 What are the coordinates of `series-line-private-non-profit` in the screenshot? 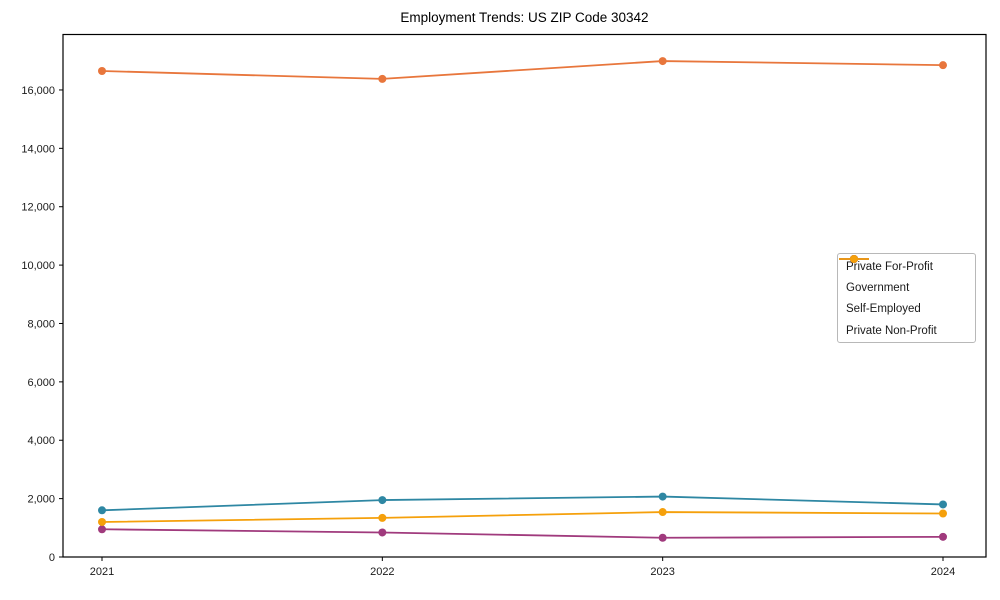 It's located at (522, 517).